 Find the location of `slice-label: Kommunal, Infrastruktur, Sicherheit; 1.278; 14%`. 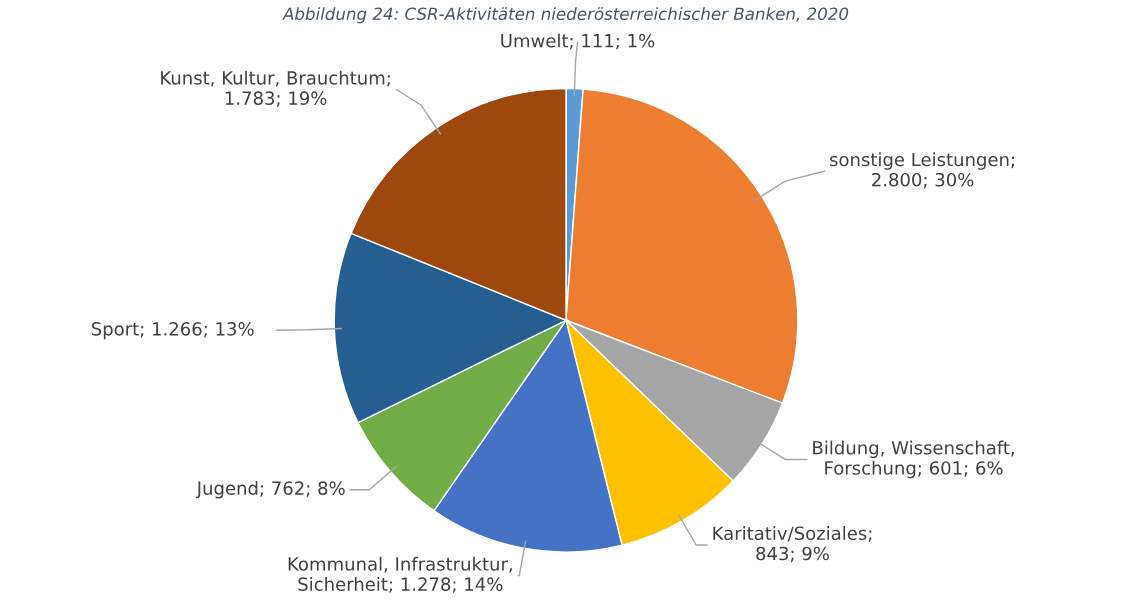

slice-label: Kommunal, Infrastruktur, Sicherheit; 1.278; 14% is located at coordinates (400, 574).